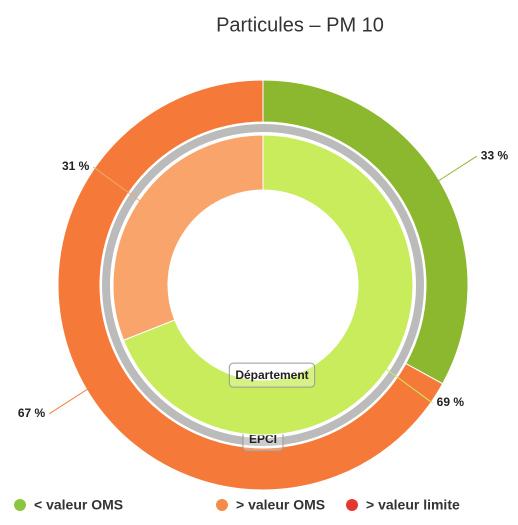 This screenshot has height=525, width=518. I want to click on ring-label: EPCI, so click(263, 439).